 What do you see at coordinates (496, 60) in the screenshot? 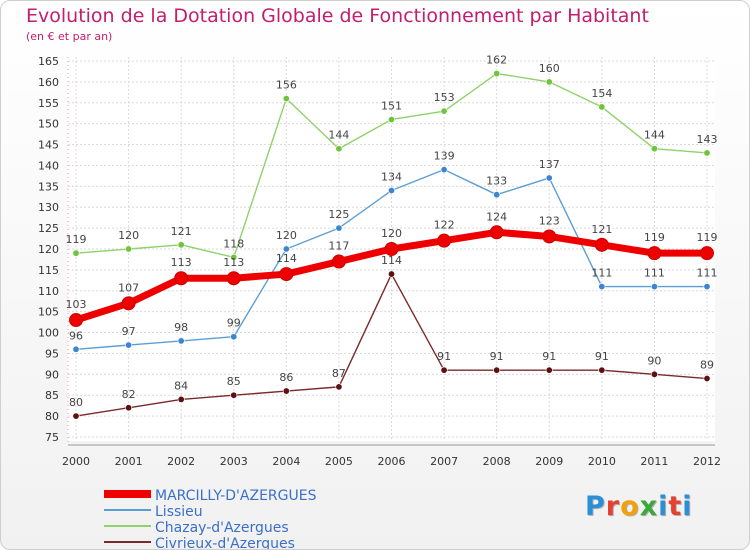
I see `data-label: 162` at bounding box center [496, 60].